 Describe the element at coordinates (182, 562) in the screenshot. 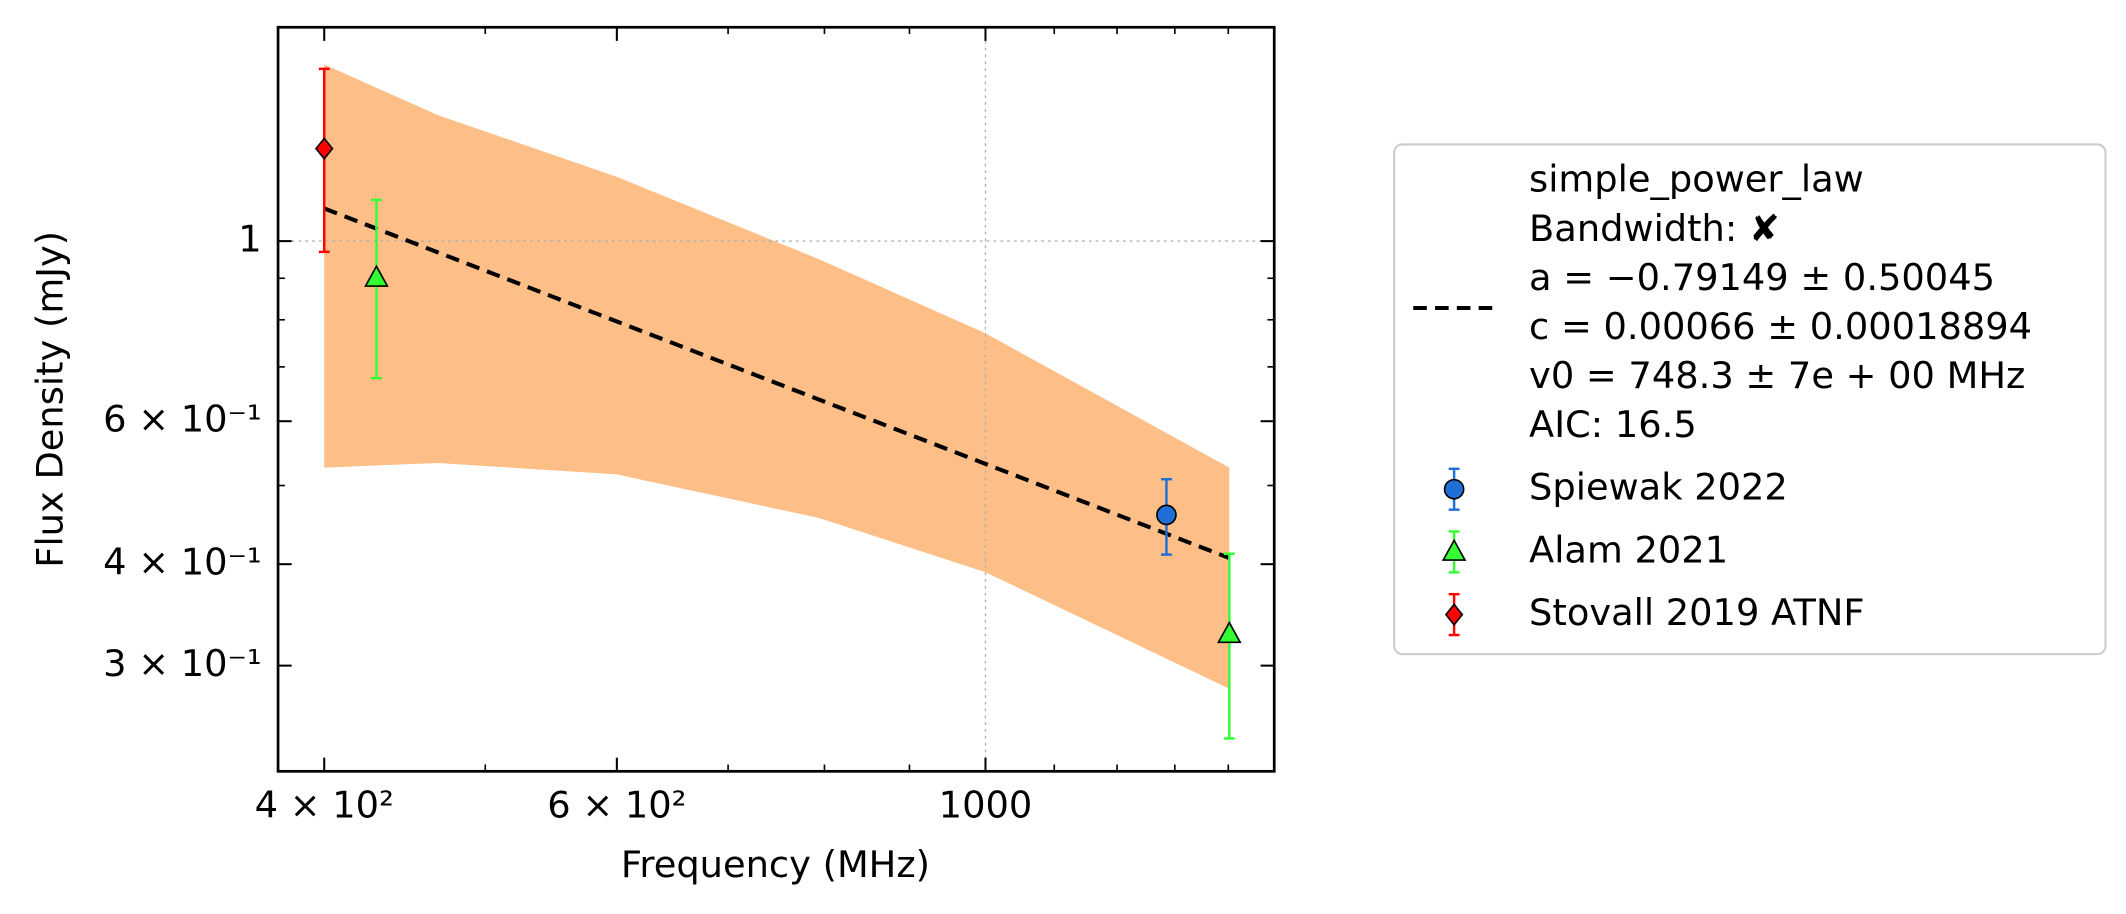

I see `y-tick-label: 4 × 10⁻¹` at that location.